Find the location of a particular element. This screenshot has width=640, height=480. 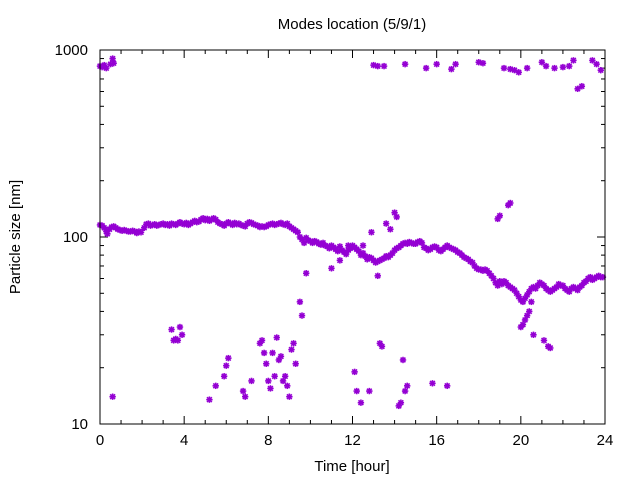

y-tick-label: 10 is located at coordinates (79, 424).